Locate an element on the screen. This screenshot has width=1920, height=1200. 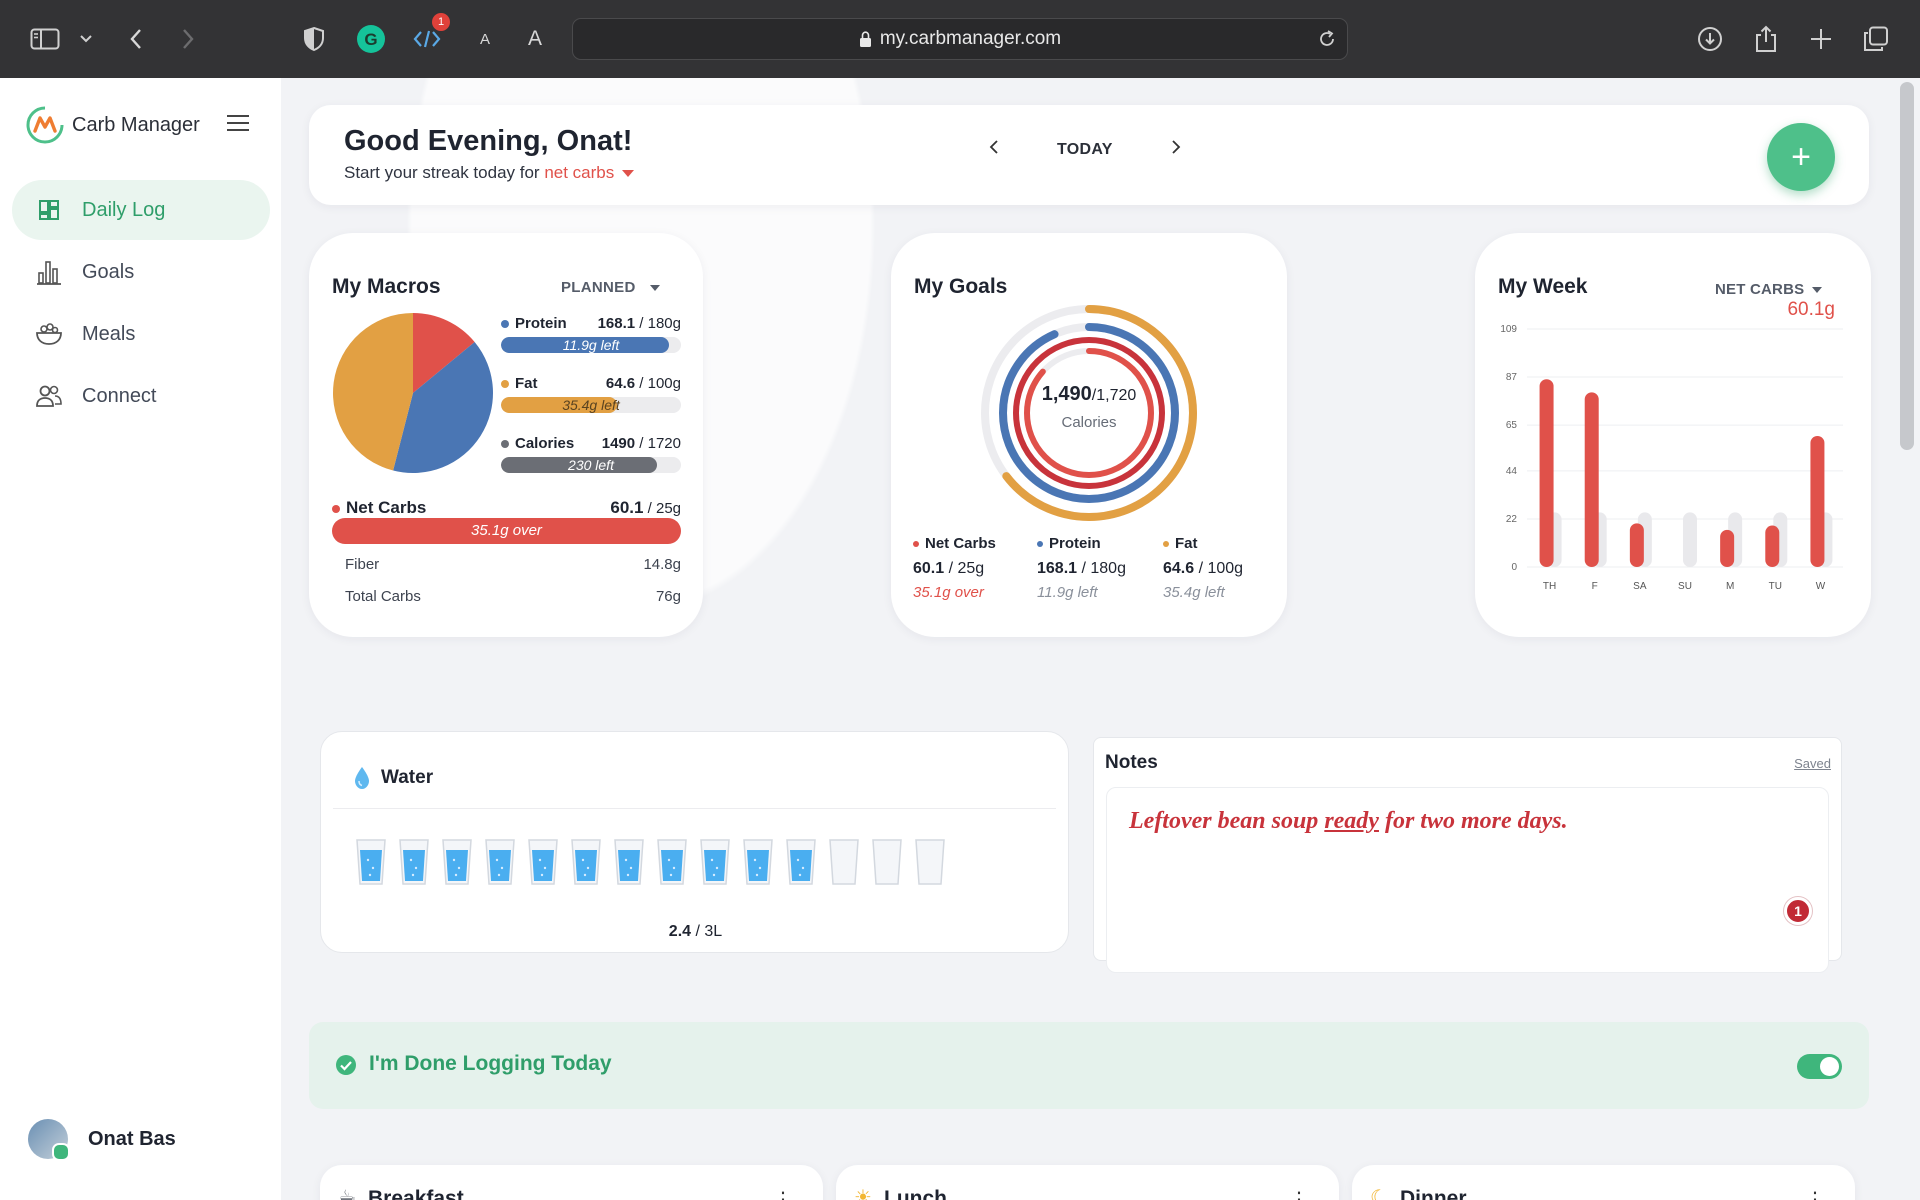
address-bar: my.carbmanager.com is located at coordinates (960, 39).